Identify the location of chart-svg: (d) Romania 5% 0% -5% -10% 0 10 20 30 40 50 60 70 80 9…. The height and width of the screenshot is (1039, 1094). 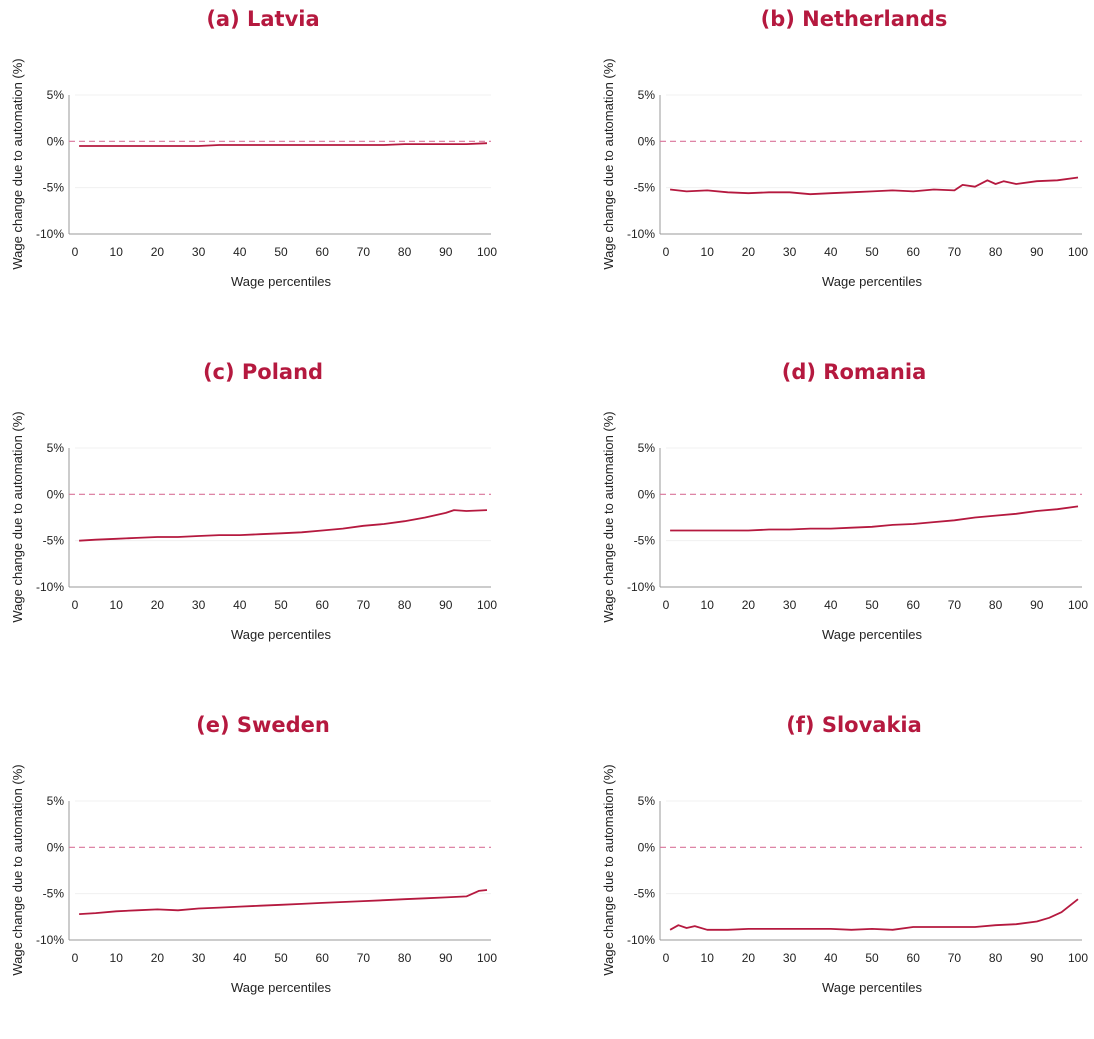
(844, 501).